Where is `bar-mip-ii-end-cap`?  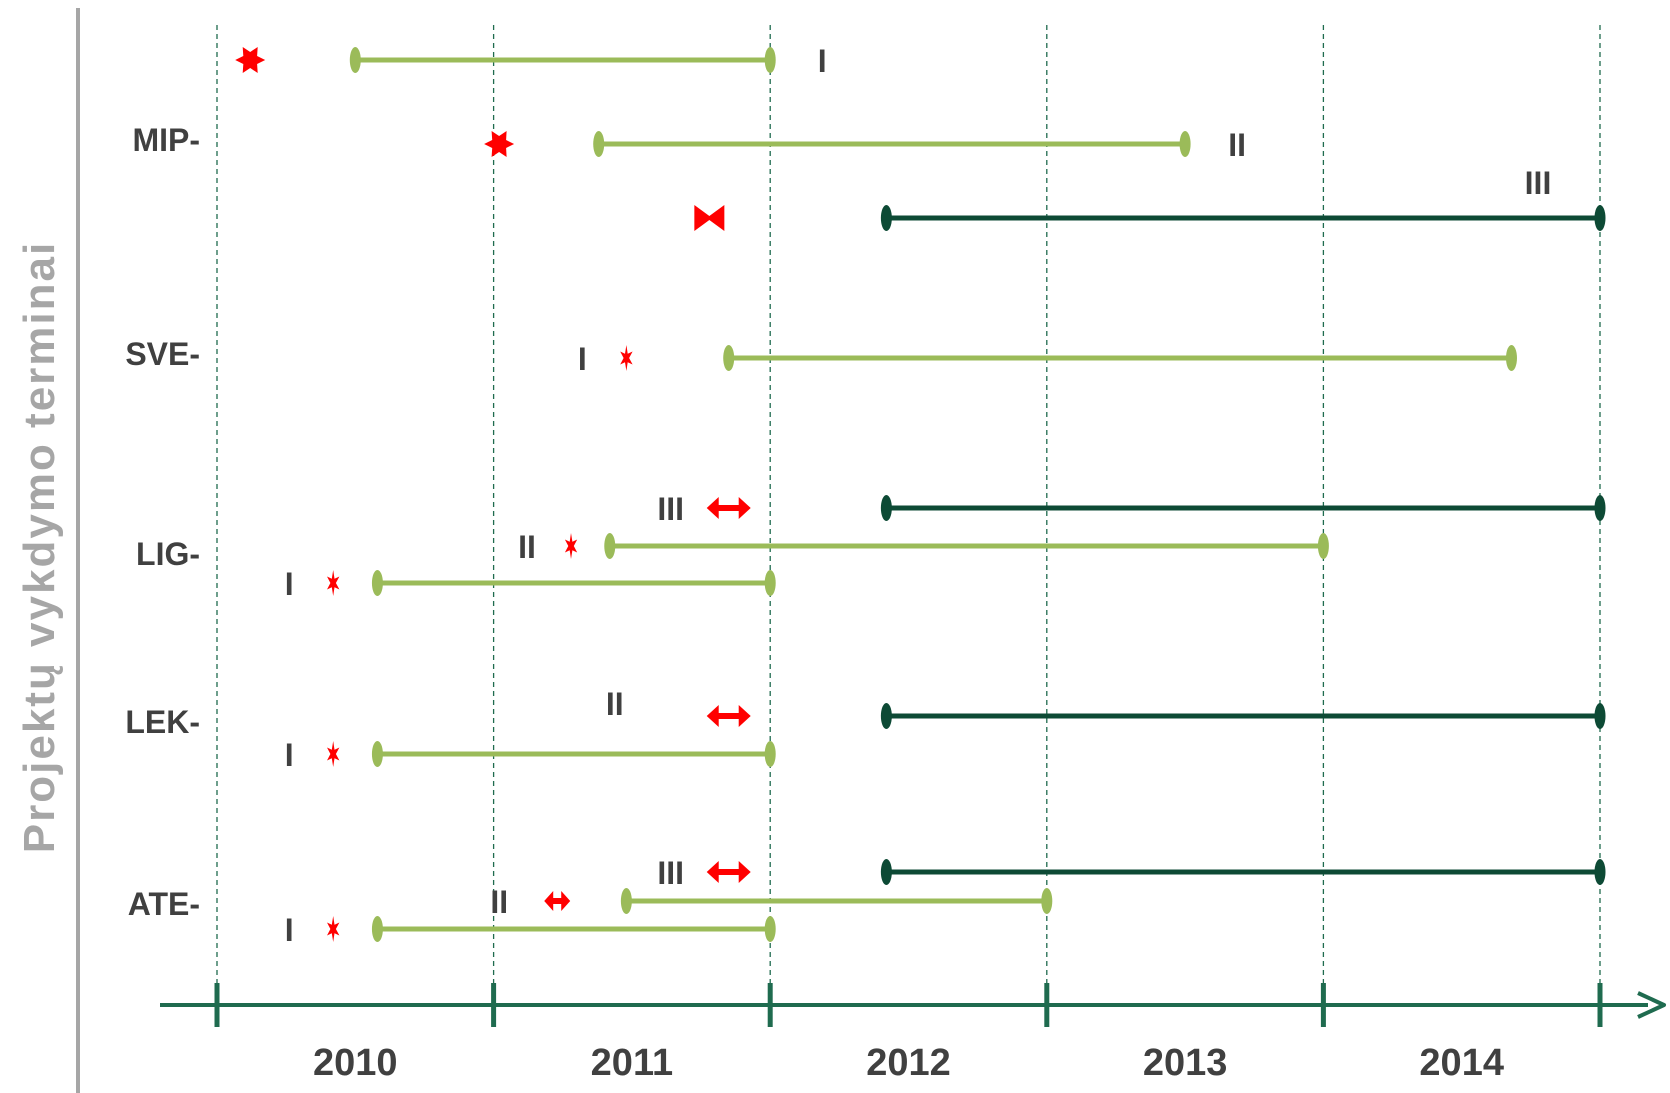
bar-mip-ii-end-cap is located at coordinates (1185, 144).